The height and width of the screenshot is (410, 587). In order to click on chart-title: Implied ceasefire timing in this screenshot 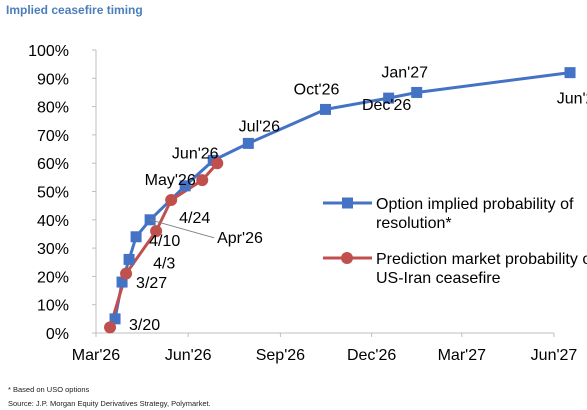, I will do `click(74, 10)`.